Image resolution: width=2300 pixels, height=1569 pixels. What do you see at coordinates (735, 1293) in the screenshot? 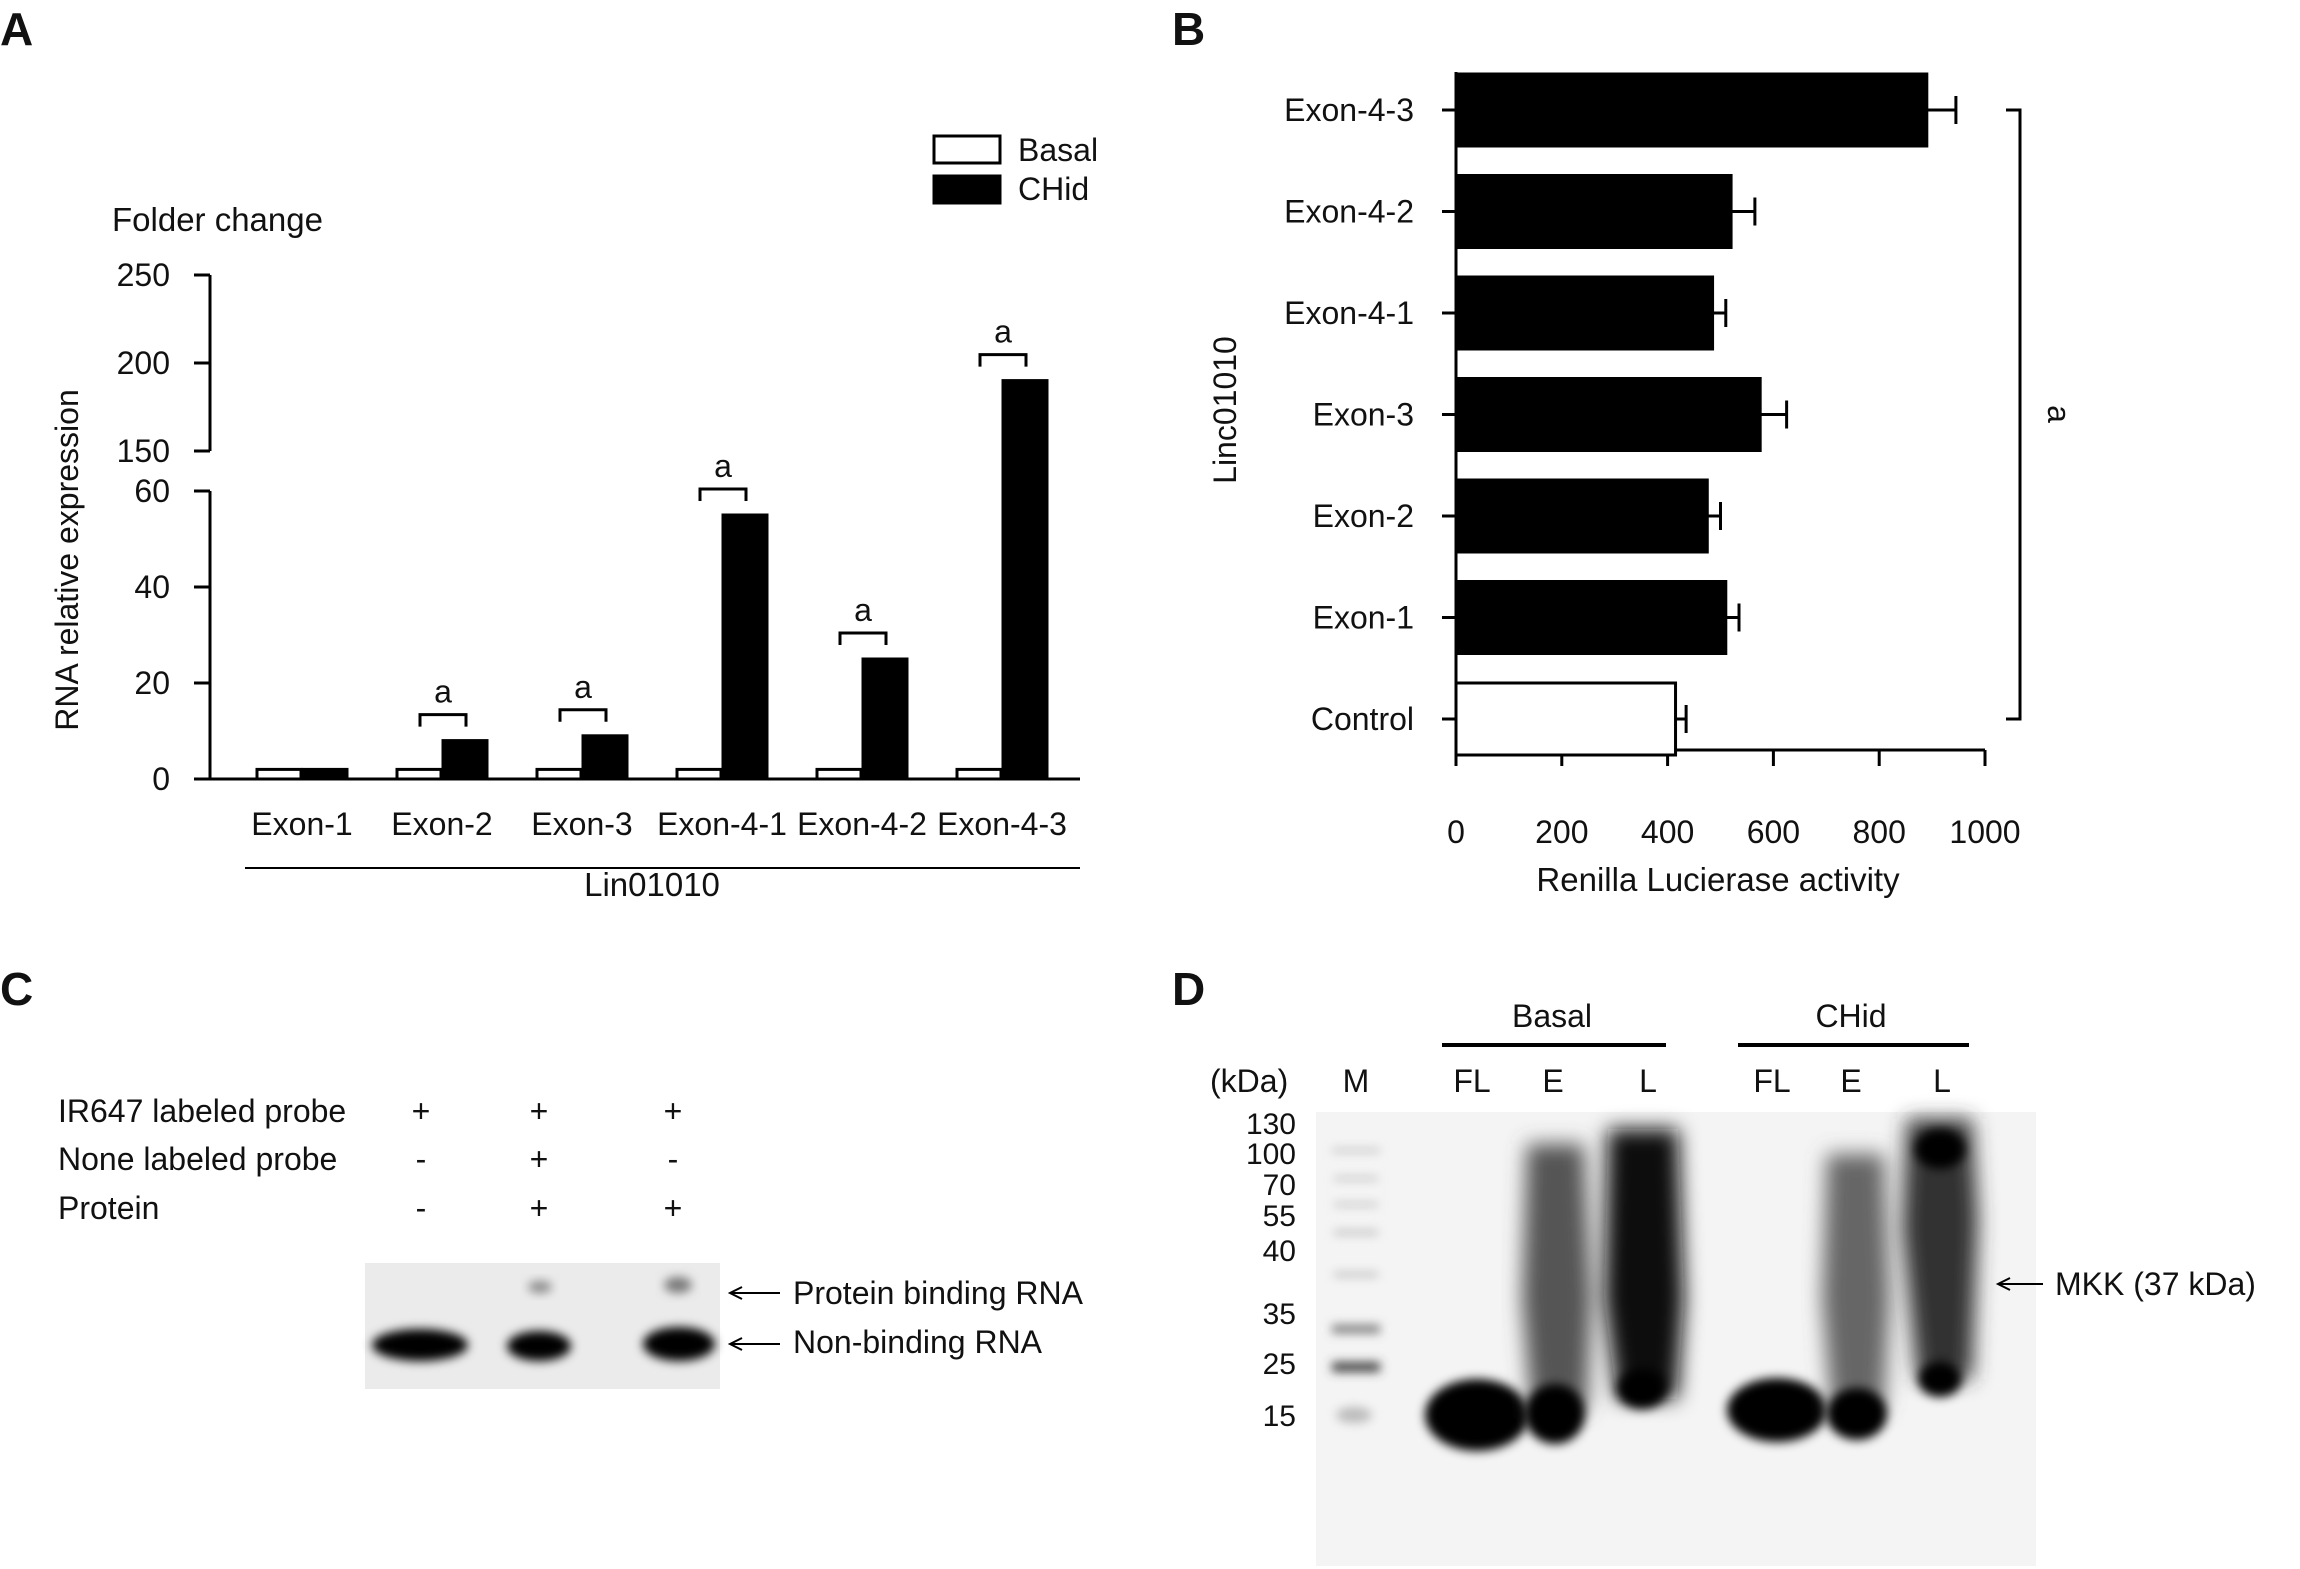
I see `arrow-head-binding` at bounding box center [735, 1293].